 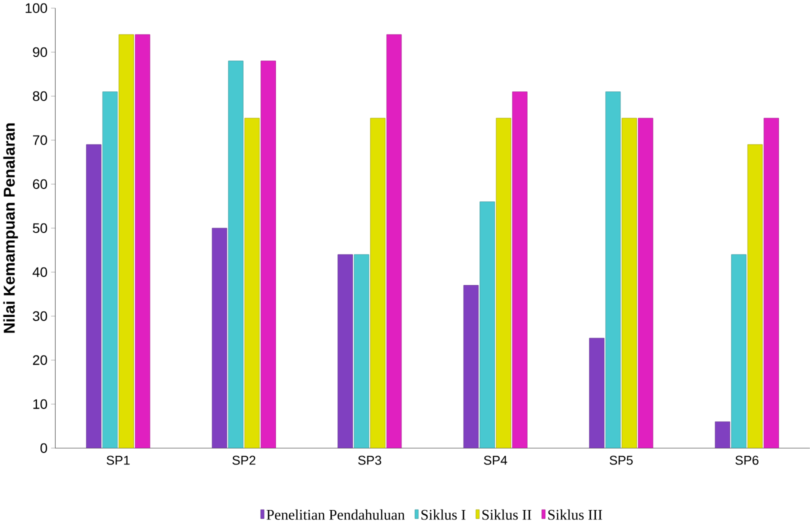 I want to click on y-tick-label: 10, so click(x=40, y=404).